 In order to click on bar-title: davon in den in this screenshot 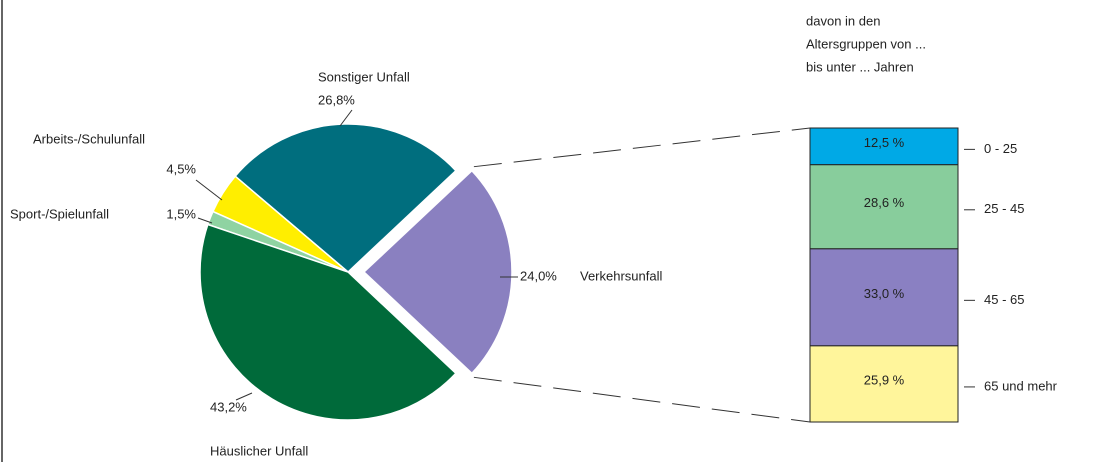, I will do `click(843, 20)`.